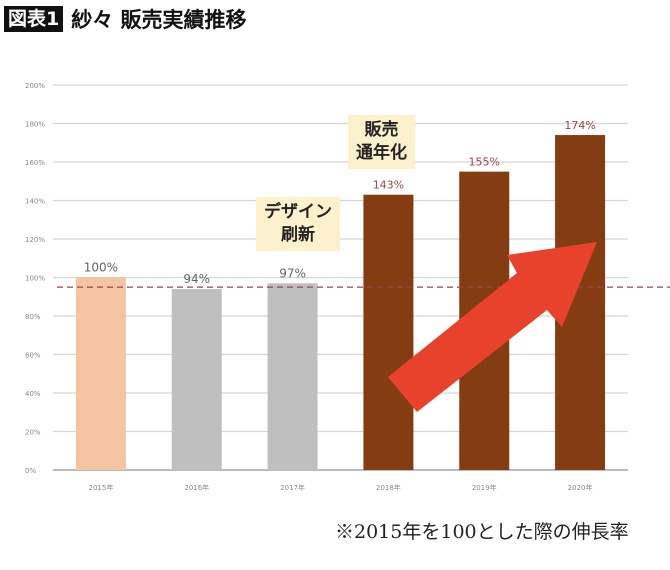  Describe the element at coordinates (298, 235) in the screenshot. I see `annotation-line: 刷新` at that location.